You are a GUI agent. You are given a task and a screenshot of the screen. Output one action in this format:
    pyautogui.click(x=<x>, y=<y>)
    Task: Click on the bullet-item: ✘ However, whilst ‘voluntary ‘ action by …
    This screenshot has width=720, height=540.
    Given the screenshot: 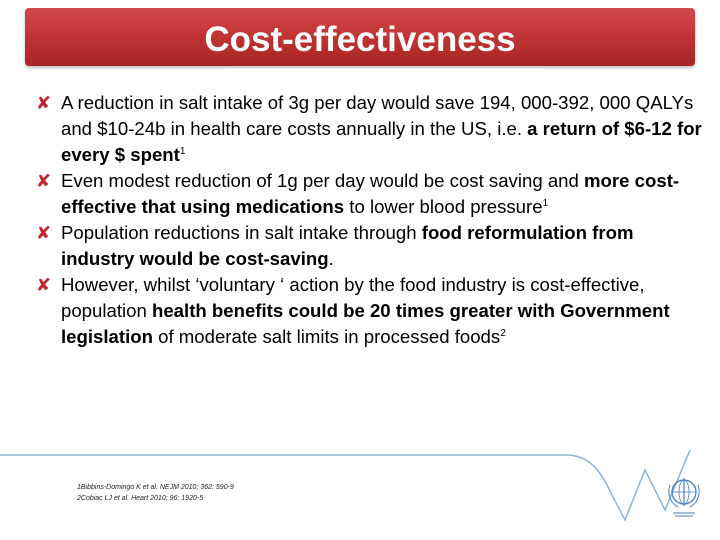 What is the action you would take?
    pyautogui.click(x=371, y=311)
    